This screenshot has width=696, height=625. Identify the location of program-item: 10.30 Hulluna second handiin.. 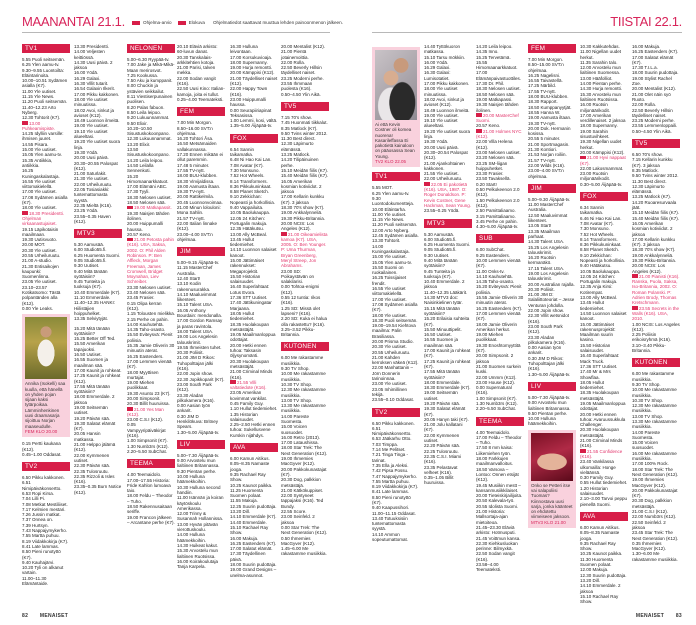
(199, 489).